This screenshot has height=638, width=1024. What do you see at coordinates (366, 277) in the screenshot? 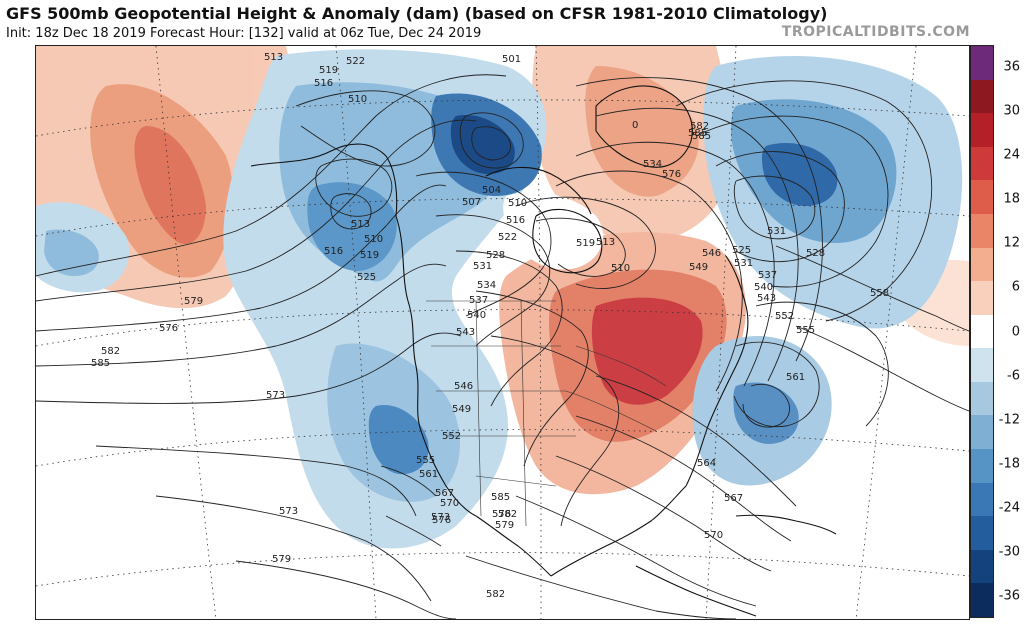
I see `contour-label: 525` at bounding box center [366, 277].